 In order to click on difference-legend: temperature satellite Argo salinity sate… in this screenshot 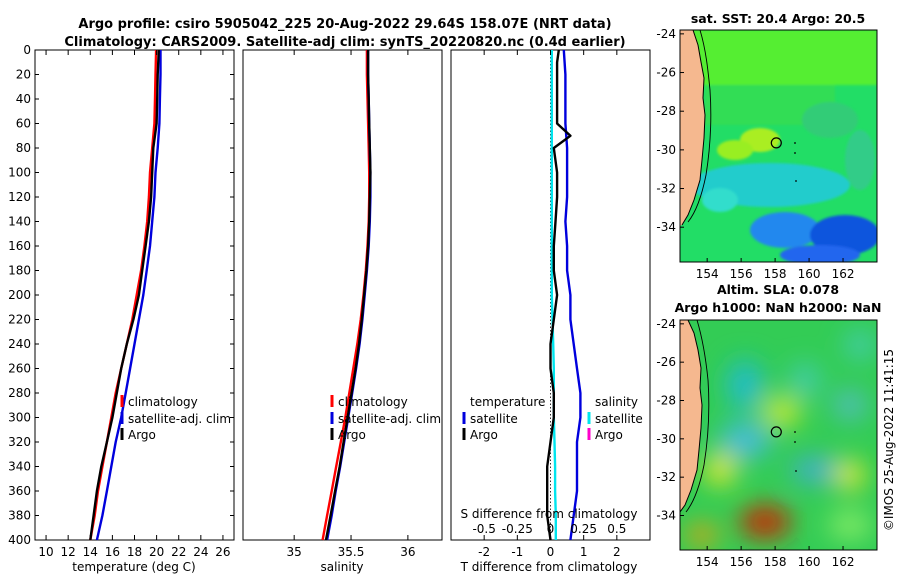, I will do `click(552, 418)`.